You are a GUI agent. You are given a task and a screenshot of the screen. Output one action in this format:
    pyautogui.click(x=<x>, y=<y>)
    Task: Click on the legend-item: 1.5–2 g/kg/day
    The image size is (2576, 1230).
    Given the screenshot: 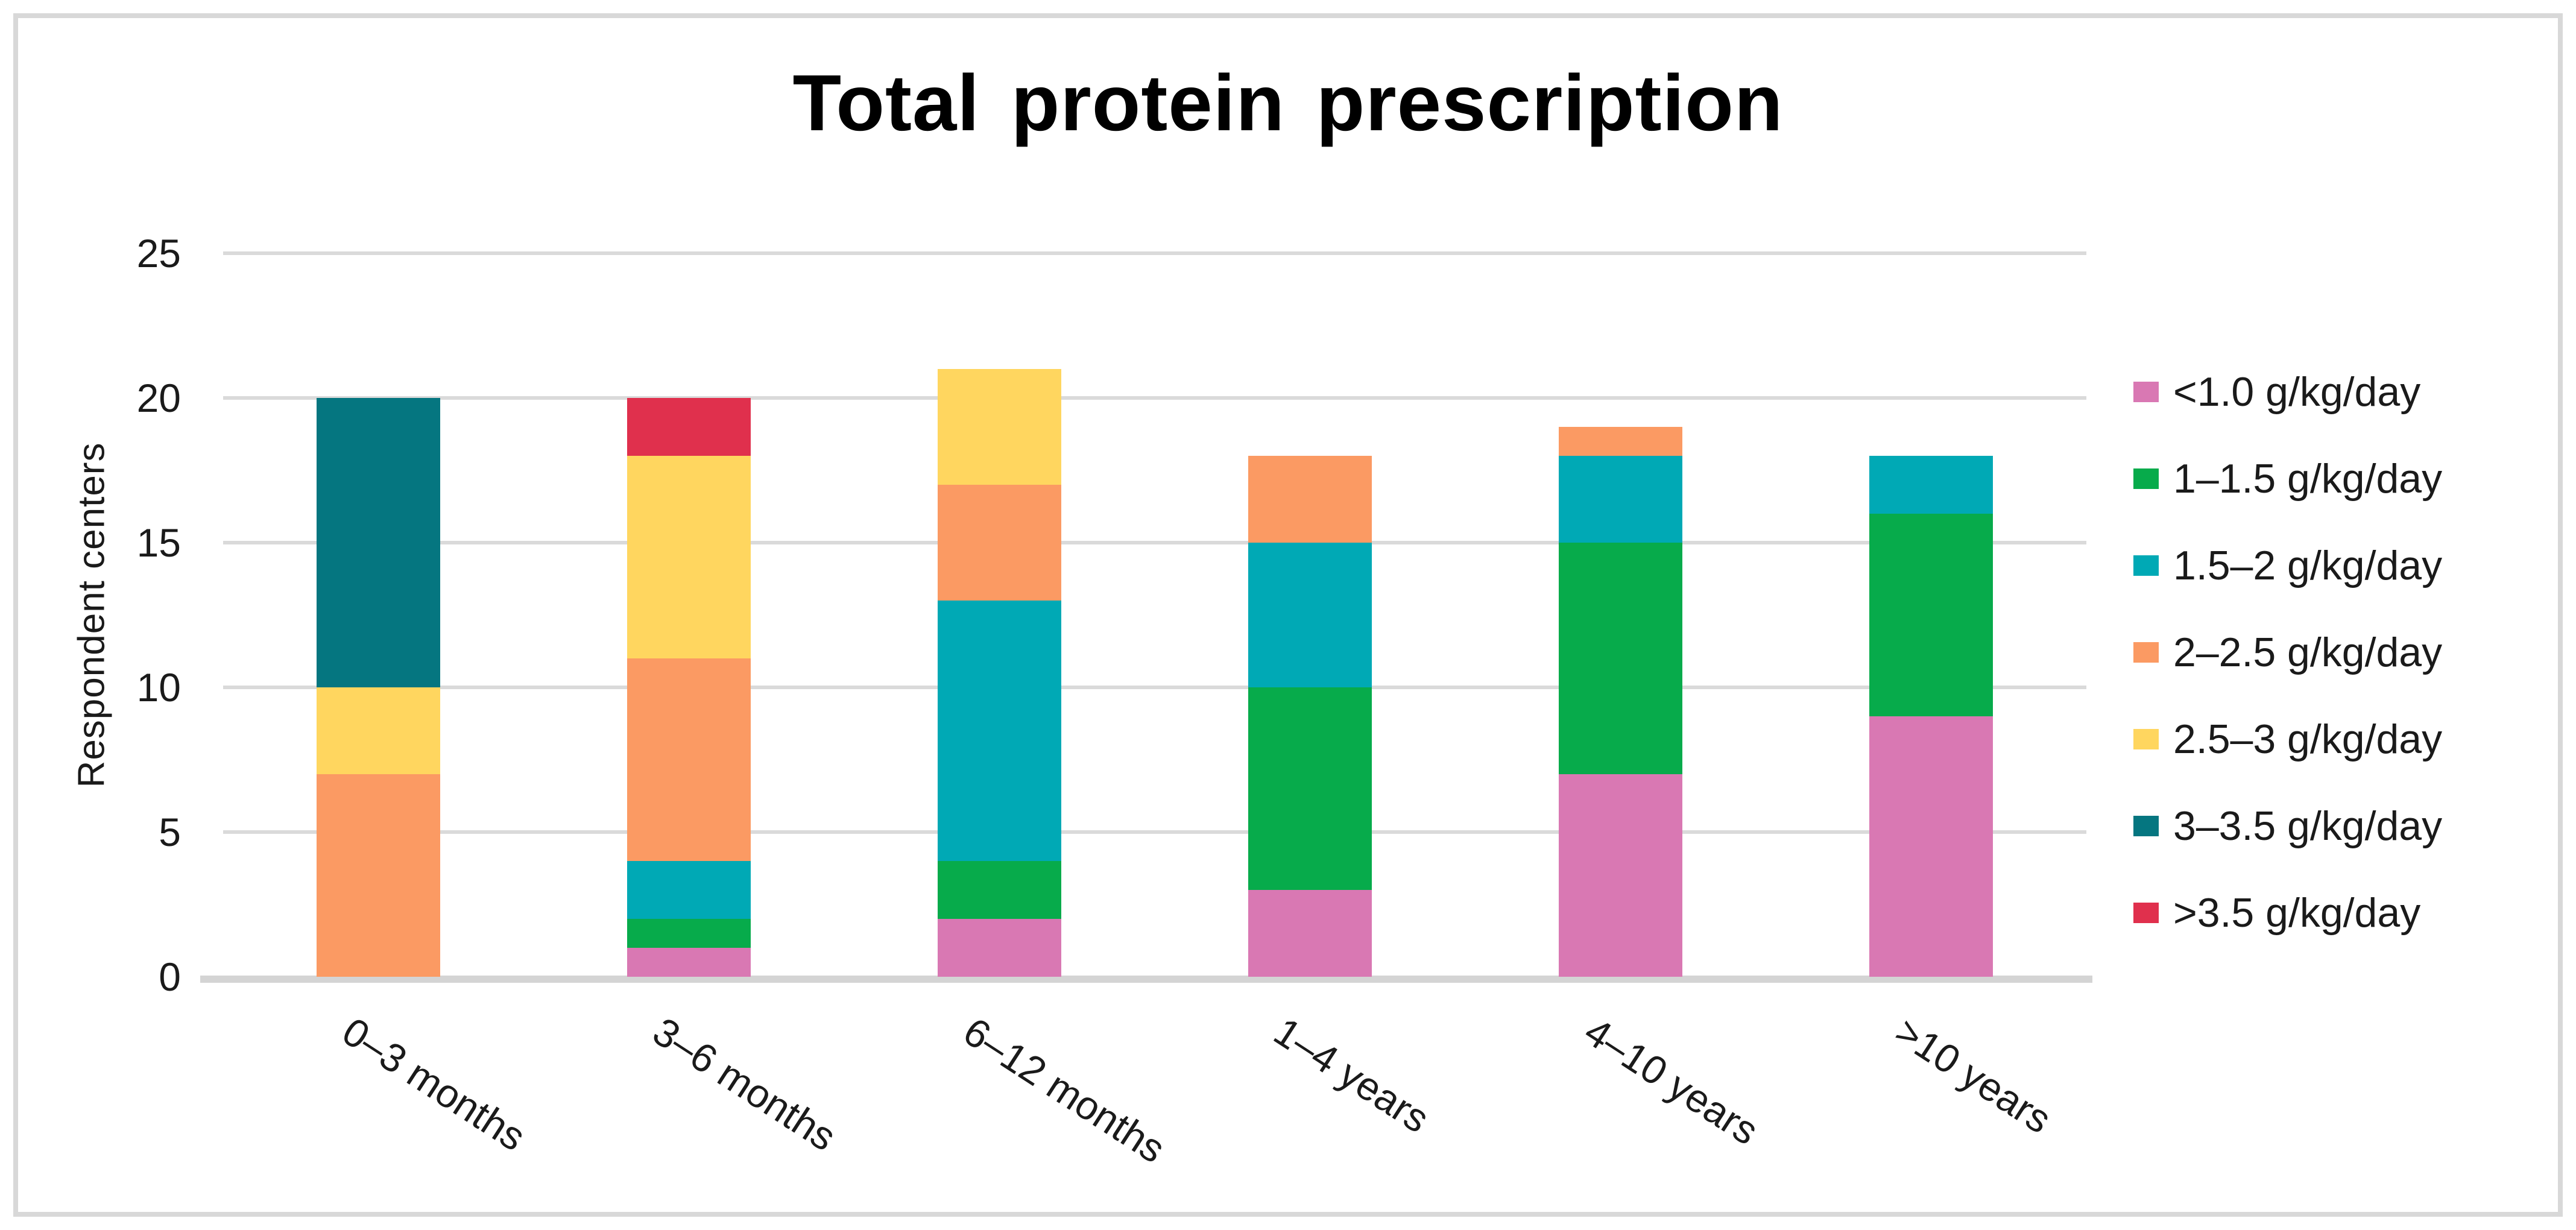 What is the action you would take?
    pyautogui.click(x=2287, y=565)
    